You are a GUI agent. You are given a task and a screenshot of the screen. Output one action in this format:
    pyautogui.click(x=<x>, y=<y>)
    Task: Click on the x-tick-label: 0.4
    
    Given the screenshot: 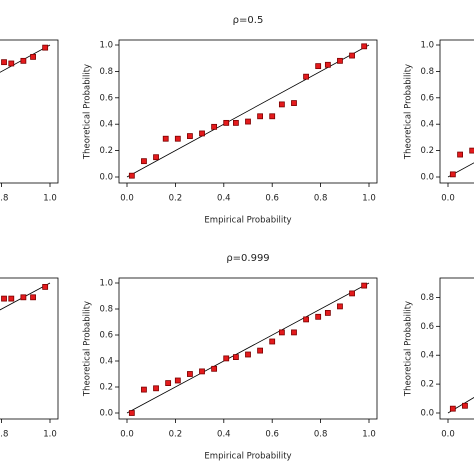 What is the action you would take?
    pyautogui.click(x=224, y=199)
    